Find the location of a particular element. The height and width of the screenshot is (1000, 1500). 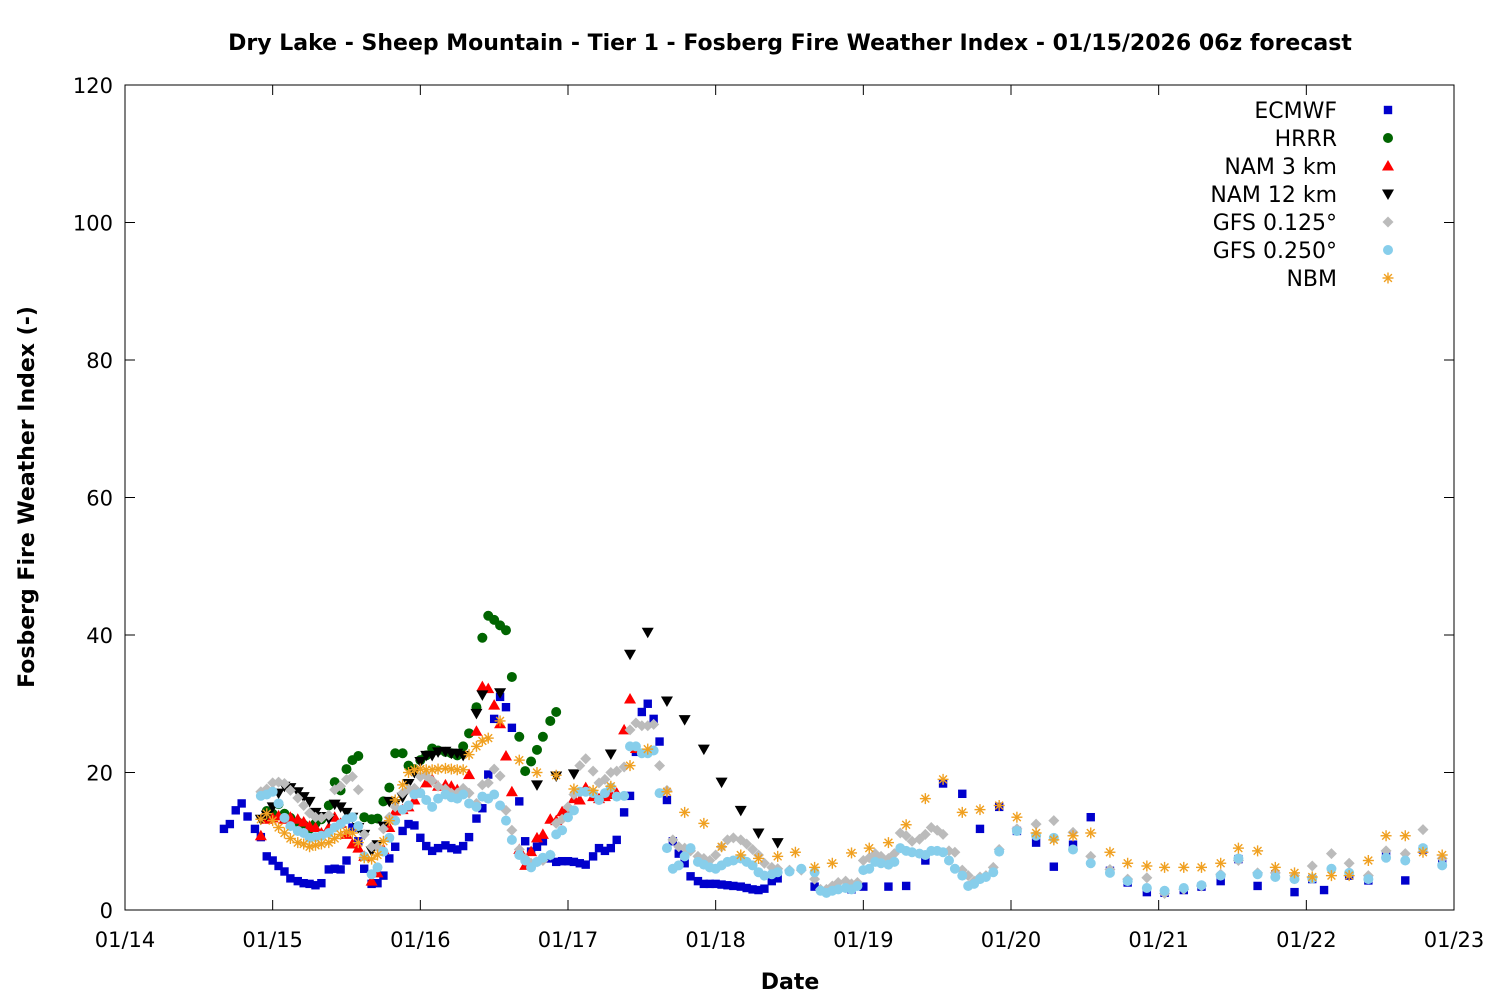

y-tick-label: 40 is located at coordinates (99, 636).